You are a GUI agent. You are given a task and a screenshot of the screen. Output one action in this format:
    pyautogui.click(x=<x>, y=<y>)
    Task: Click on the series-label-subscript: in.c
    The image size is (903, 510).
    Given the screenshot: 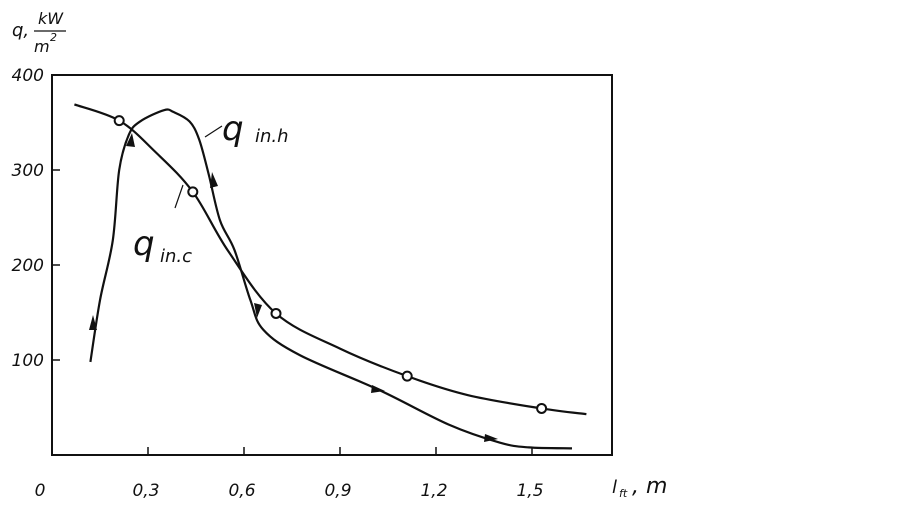 What is the action you would take?
    pyautogui.click(x=176, y=256)
    